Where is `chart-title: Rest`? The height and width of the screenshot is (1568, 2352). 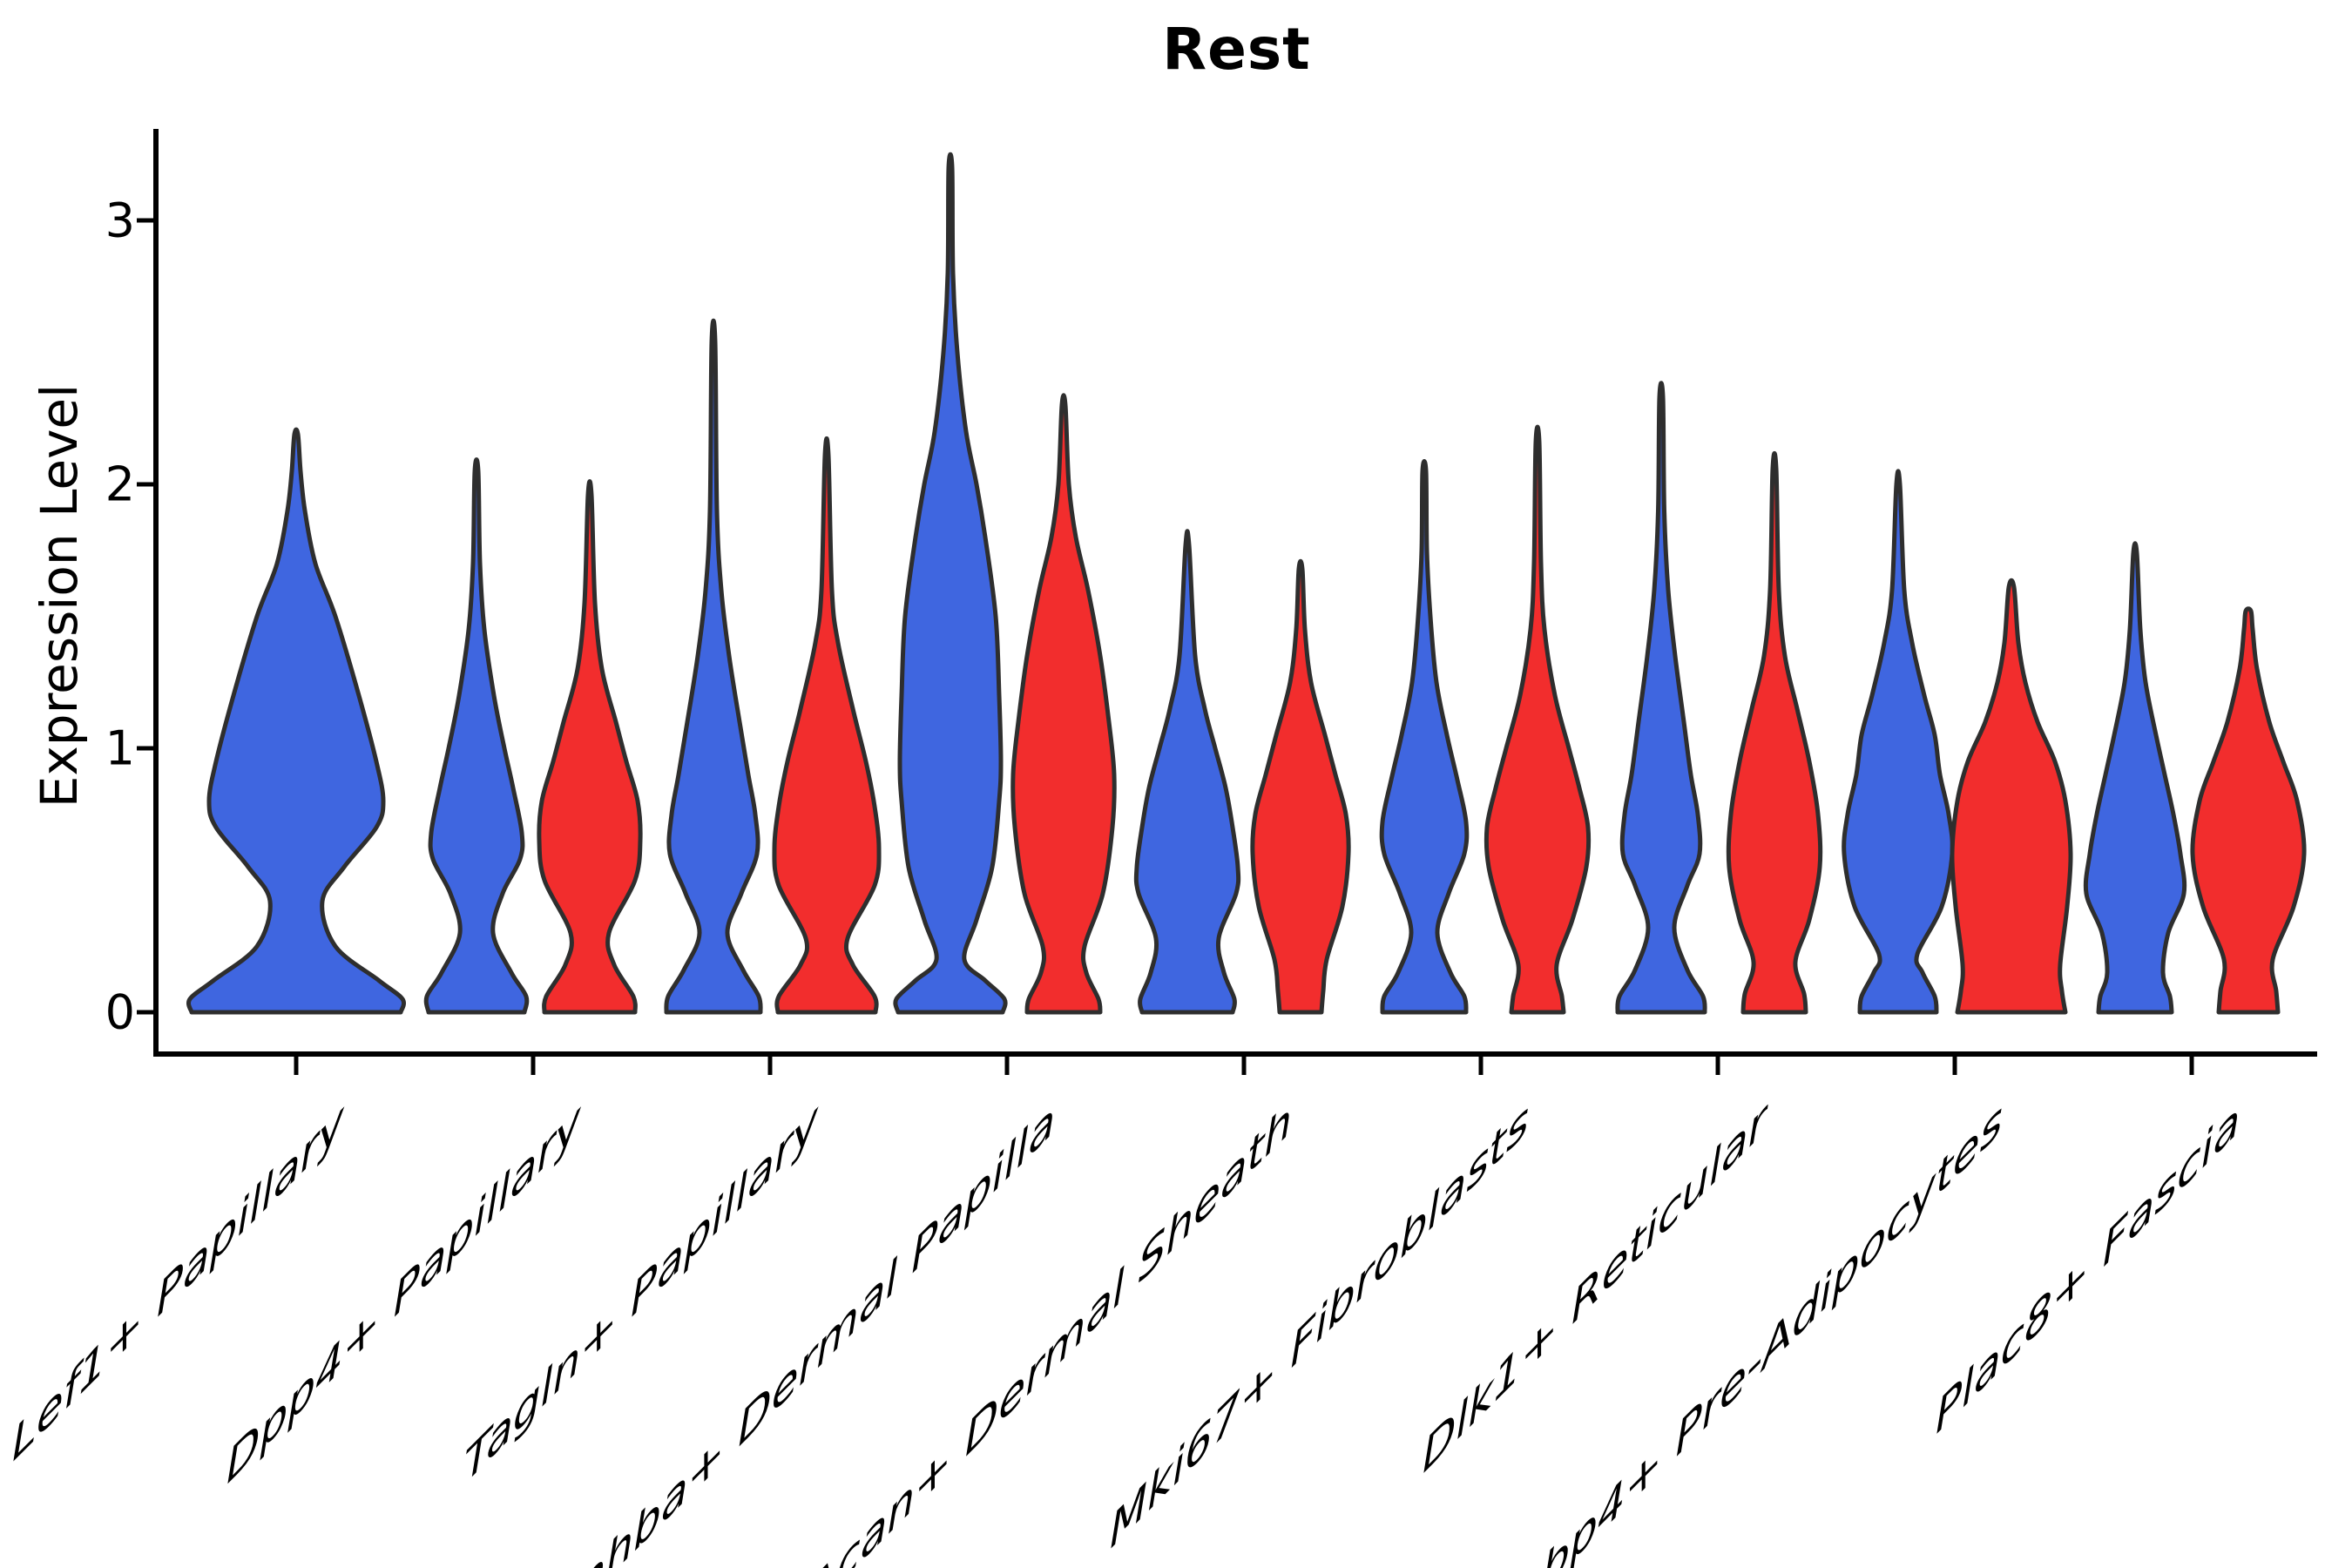 chart-title: Rest is located at coordinates (1236, 49).